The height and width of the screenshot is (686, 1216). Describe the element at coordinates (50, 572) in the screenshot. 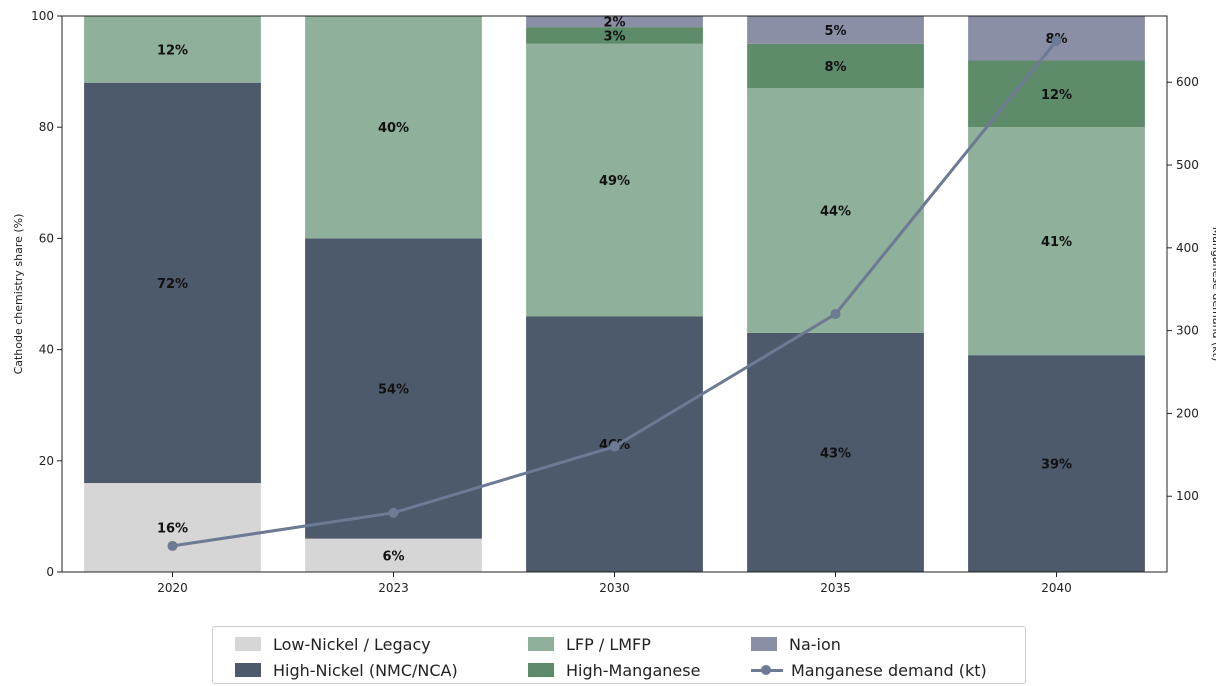

I see `y-tick-label: 0` at that location.